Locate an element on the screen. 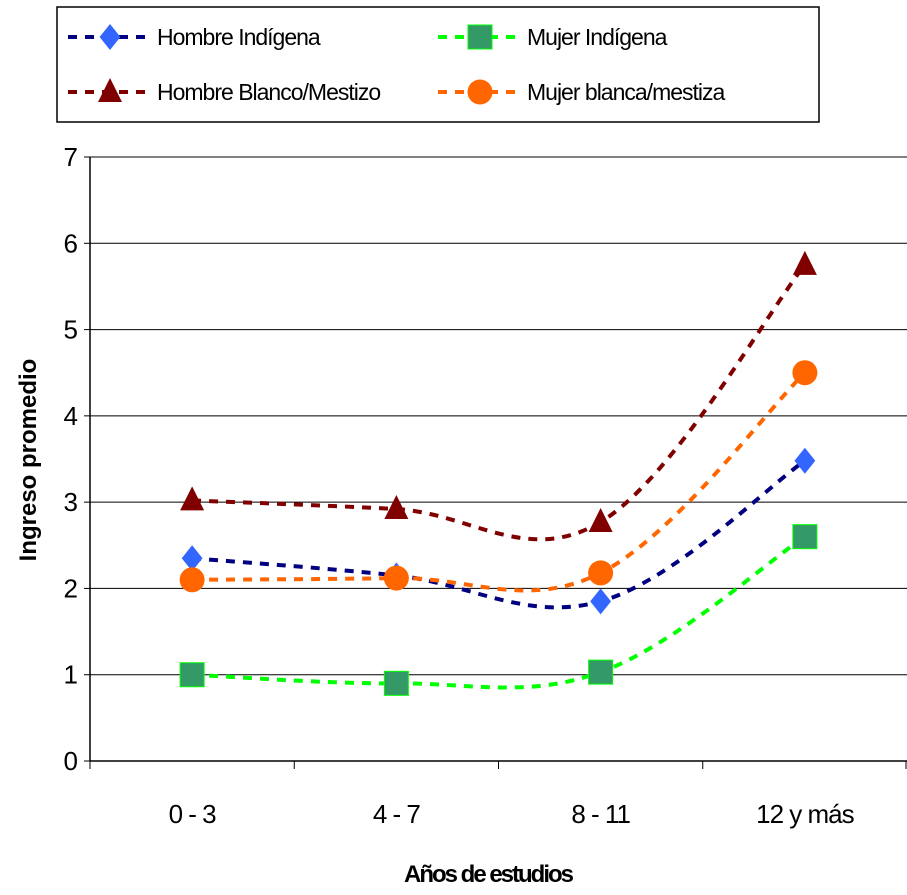  series-line-mujer-indigena is located at coordinates (499, 612).